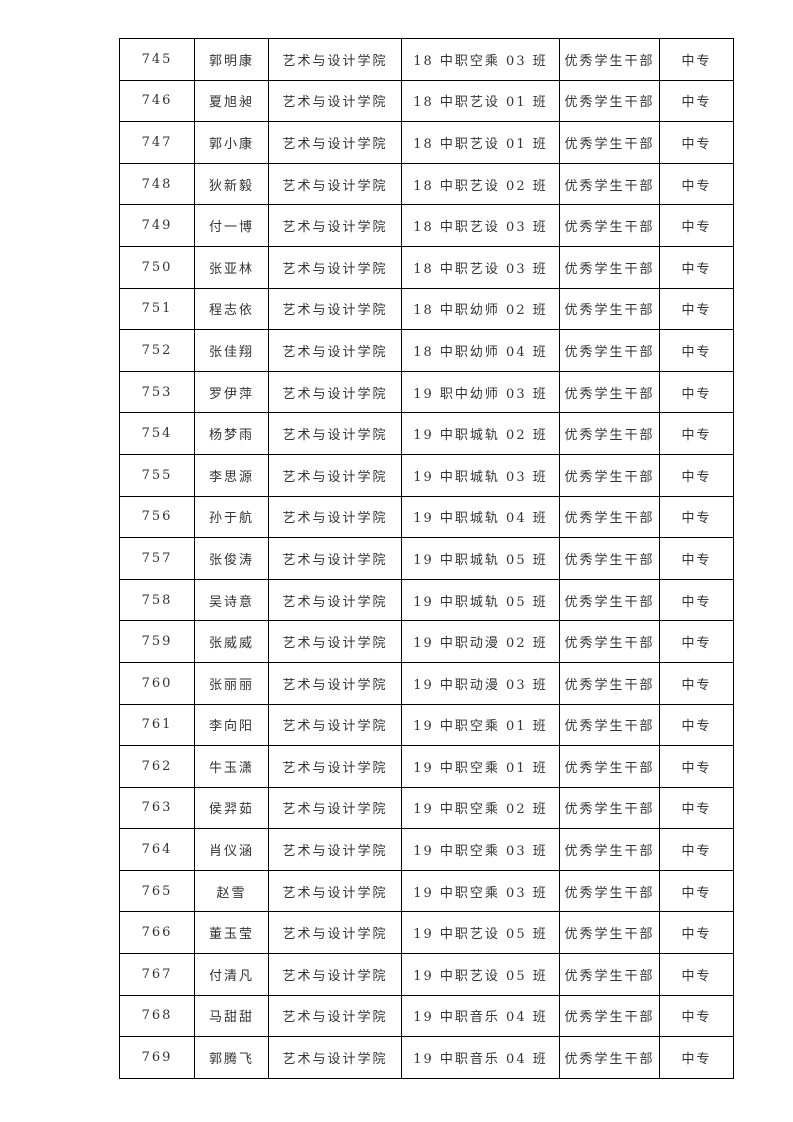 This screenshot has width=793, height=1122. I want to click on table-row: 764 肖仪涵 艺术与设计学院 19 中职空乘 03 班优秀学生干部 中专, so click(426, 849).